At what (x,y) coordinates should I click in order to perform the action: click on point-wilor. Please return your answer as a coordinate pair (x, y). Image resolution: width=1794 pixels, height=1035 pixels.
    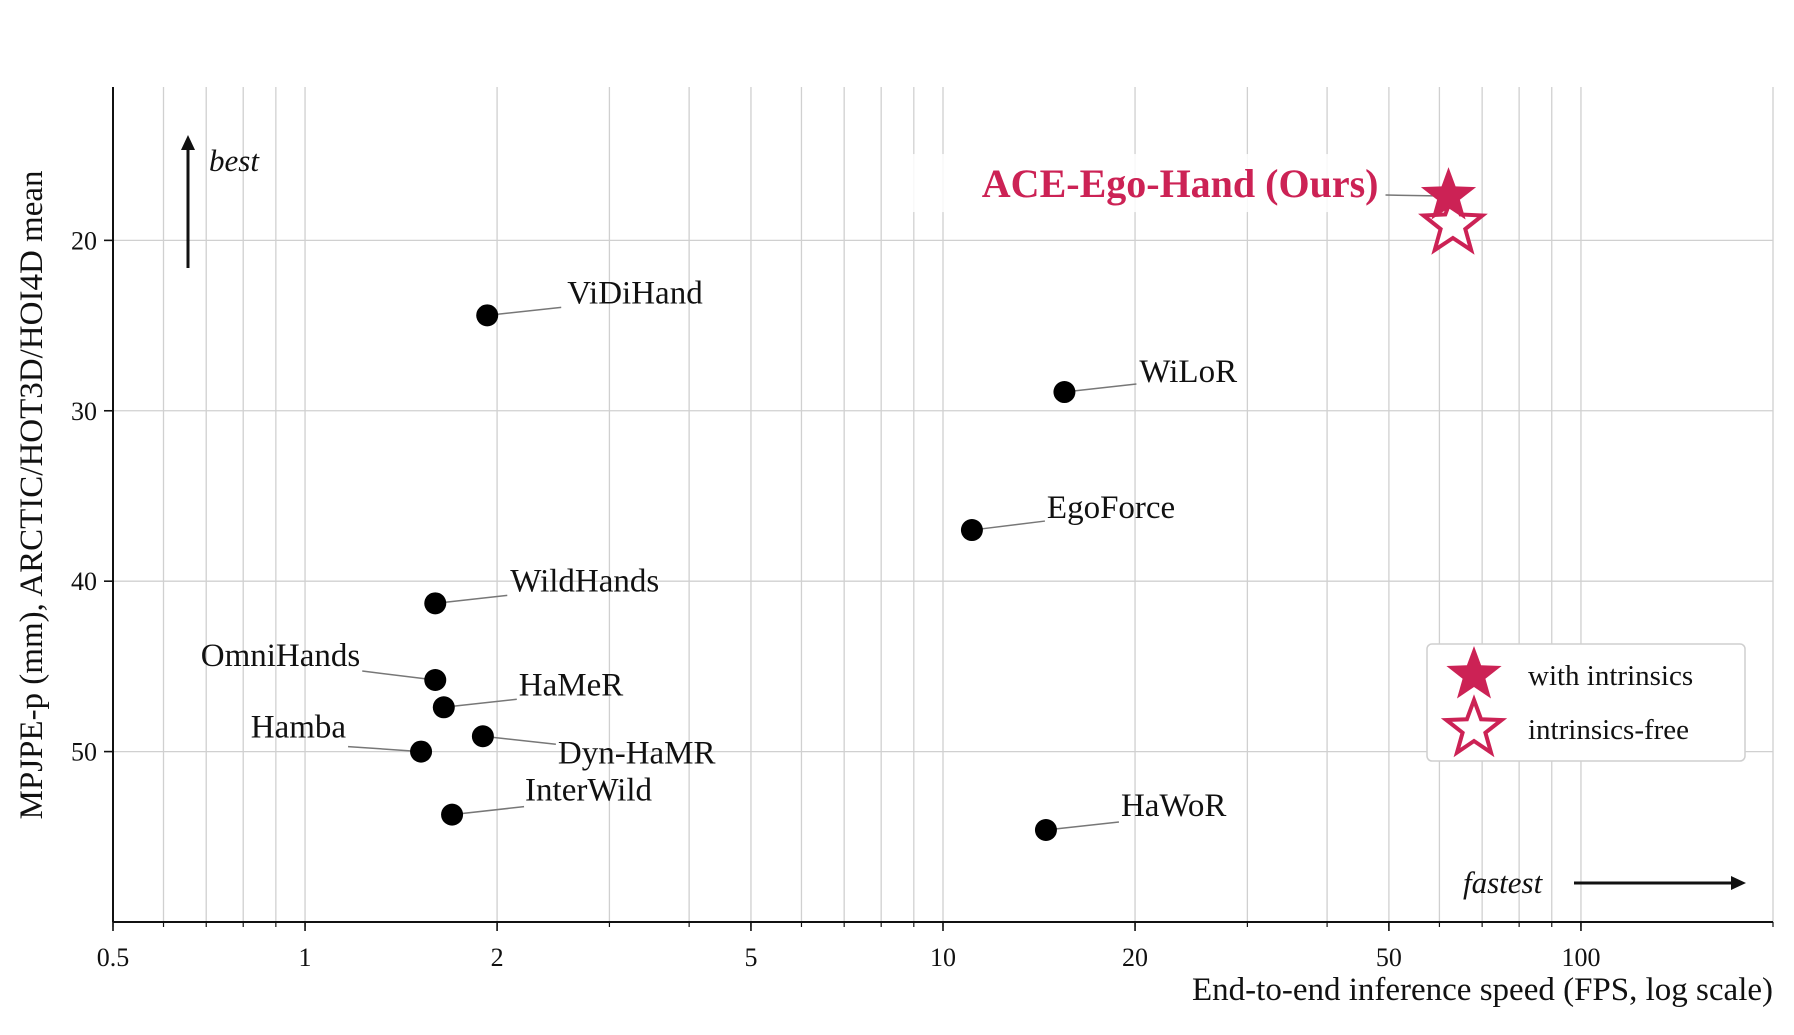
    Looking at the image, I should click on (1064, 392).